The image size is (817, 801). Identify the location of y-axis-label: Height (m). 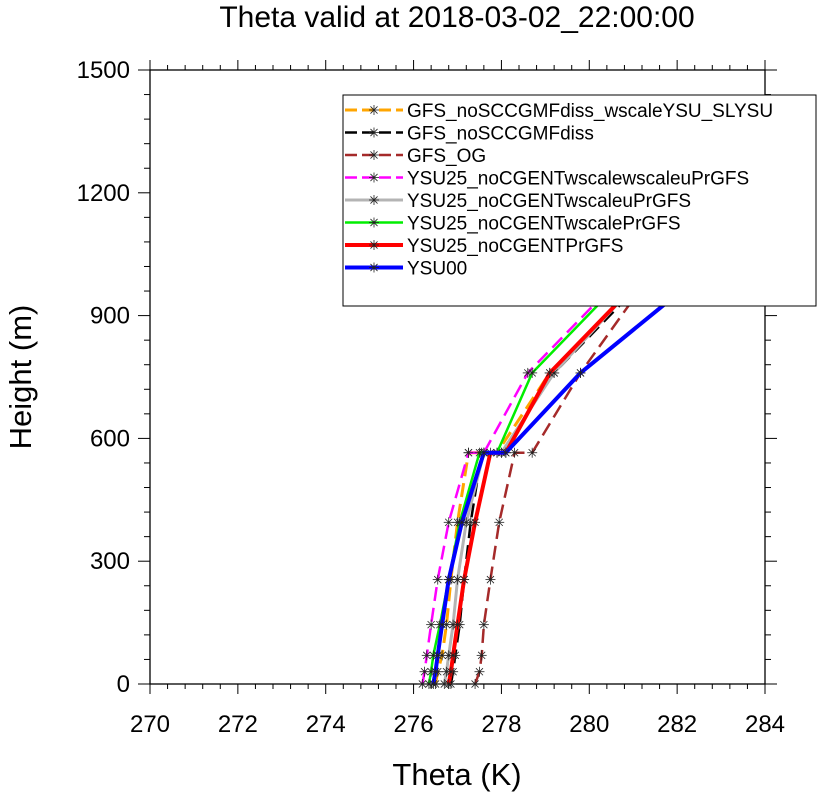
(20, 377).